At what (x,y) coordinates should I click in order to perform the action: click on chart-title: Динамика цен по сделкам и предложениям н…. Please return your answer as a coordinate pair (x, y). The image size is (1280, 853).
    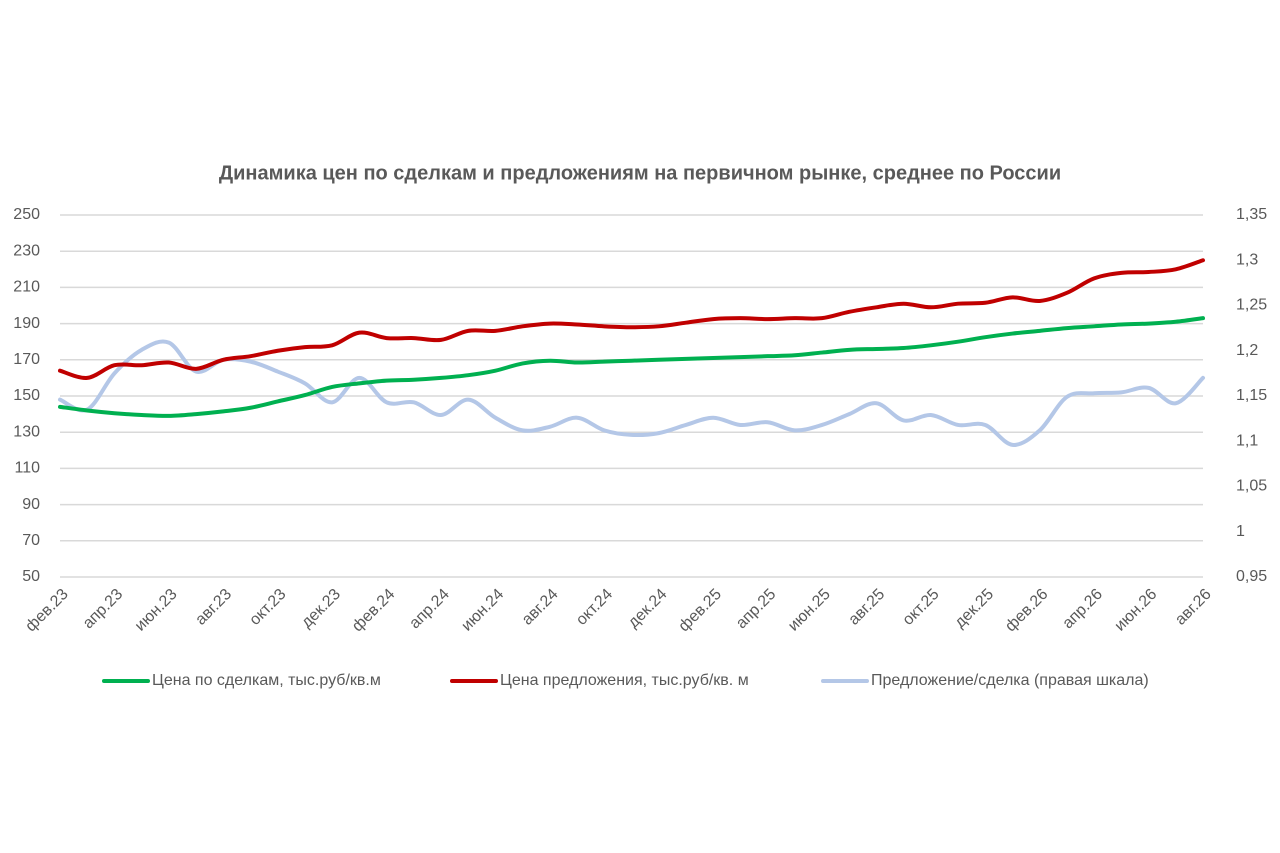
    Looking at the image, I should click on (640, 173).